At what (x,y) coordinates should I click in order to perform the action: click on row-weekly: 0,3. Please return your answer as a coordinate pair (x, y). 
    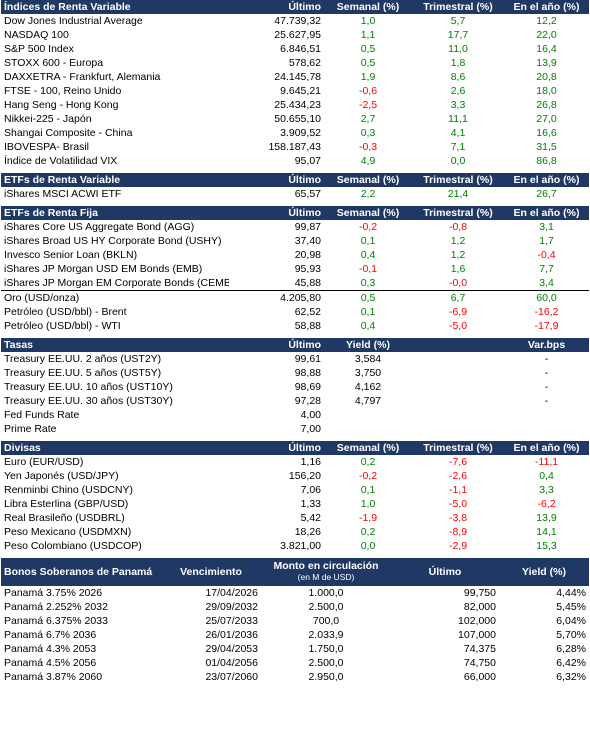
    Looking at the image, I should click on (368, 133).